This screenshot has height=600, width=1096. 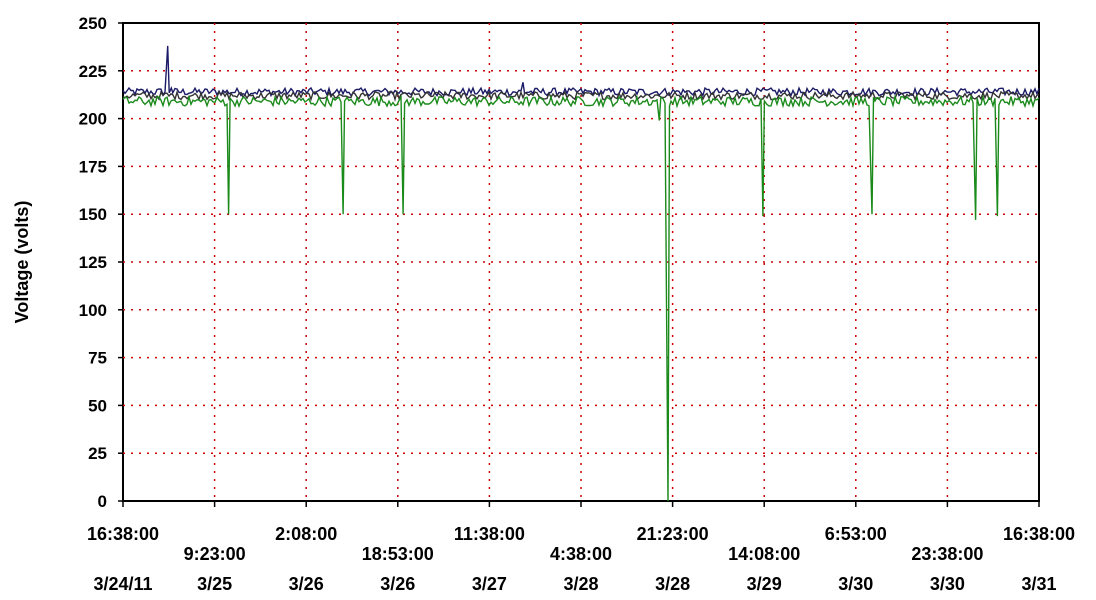 I want to click on x-tick-date-label: 3/31, so click(x=1038, y=584).